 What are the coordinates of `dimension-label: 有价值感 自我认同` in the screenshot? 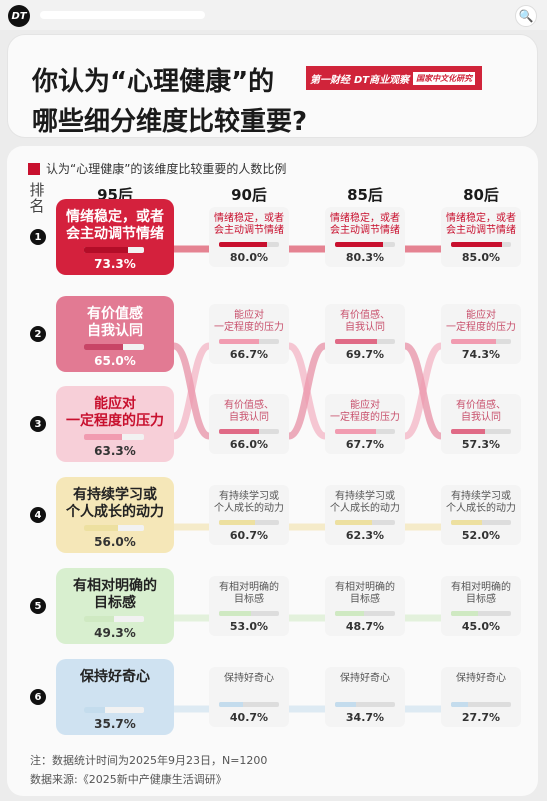 It's located at (115, 322).